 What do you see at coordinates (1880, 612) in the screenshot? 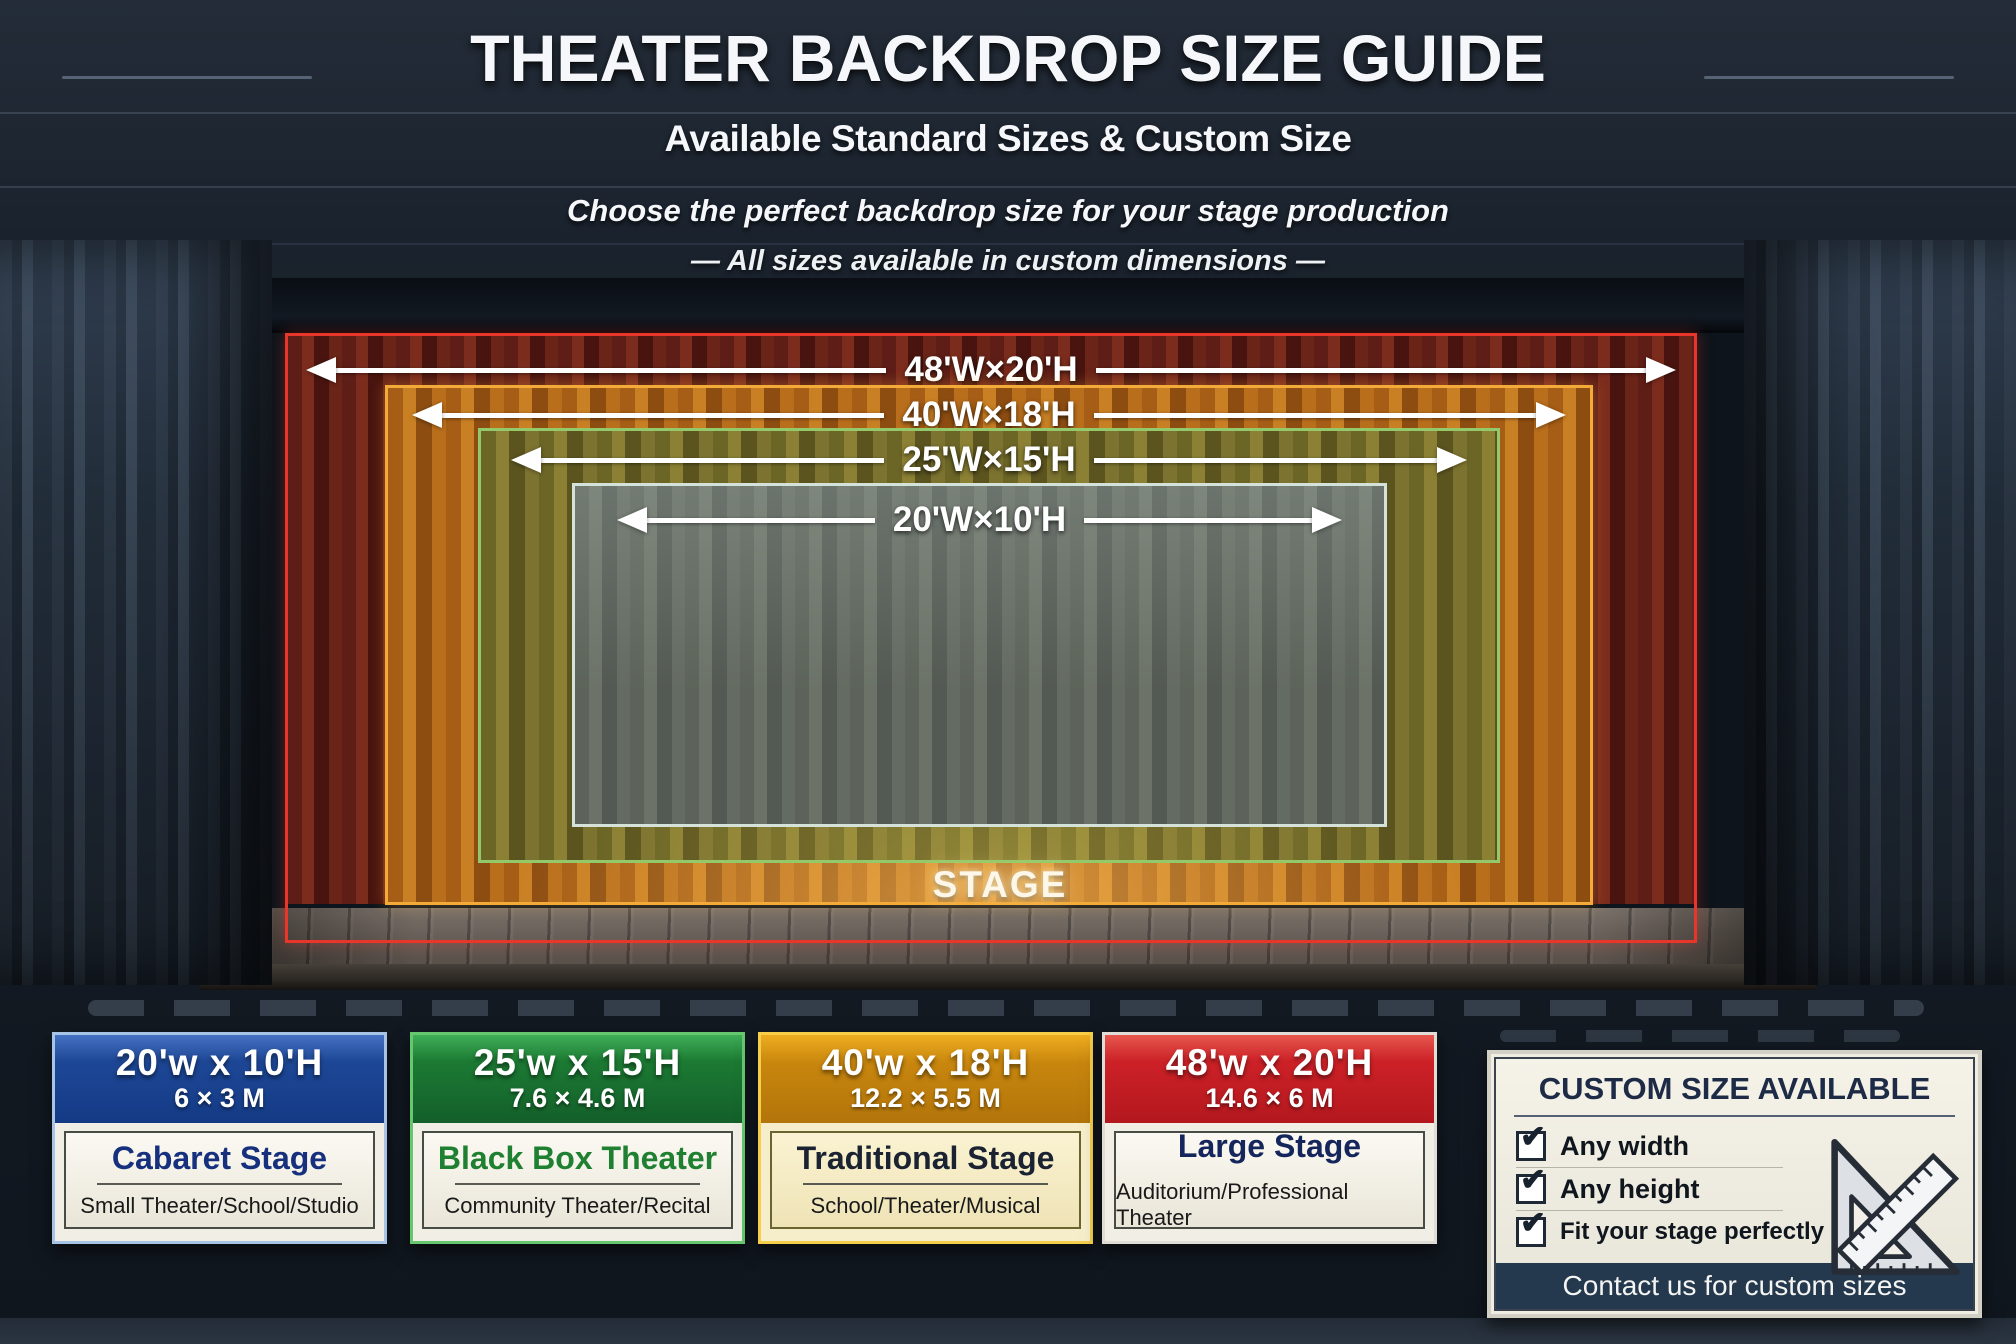
I see `right-curtain` at bounding box center [1880, 612].